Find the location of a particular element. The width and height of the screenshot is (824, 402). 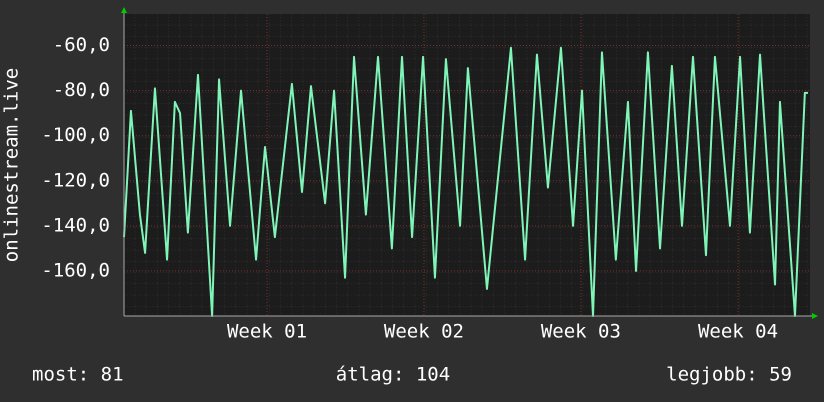

x-tick-label: Week 03 is located at coordinates (581, 332).